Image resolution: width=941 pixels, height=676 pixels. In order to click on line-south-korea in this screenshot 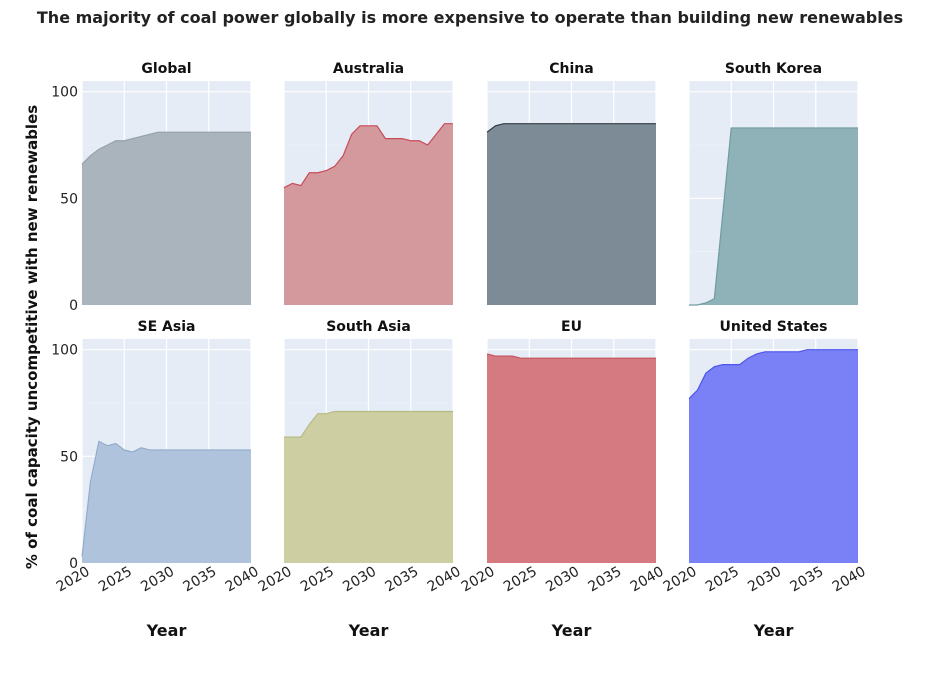, I will do `click(773, 216)`.